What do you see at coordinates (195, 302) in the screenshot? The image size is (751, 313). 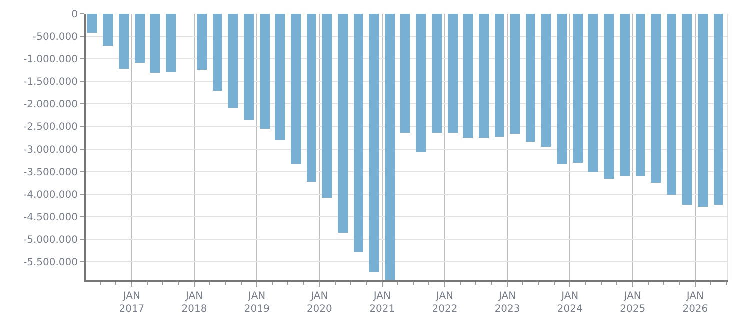 I see `x-tick-label: JAN 2018` at bounding box center [195, 302].